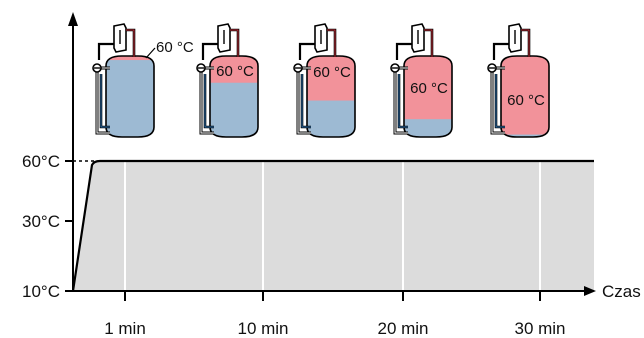 The image size is (644, 338). Describe the element at coordinates (125, 328) in the screenshot. I see `x-tick-label: 1 min` at that location.